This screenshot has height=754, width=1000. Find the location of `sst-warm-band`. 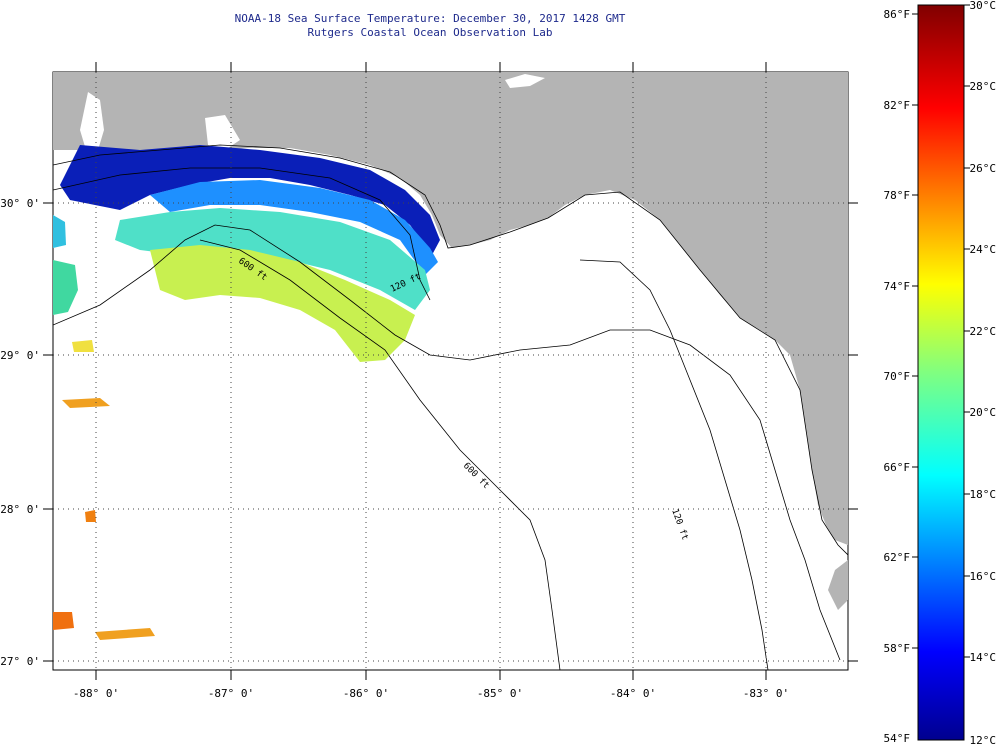

sst-warm-band is located at coordinates (282, 303).